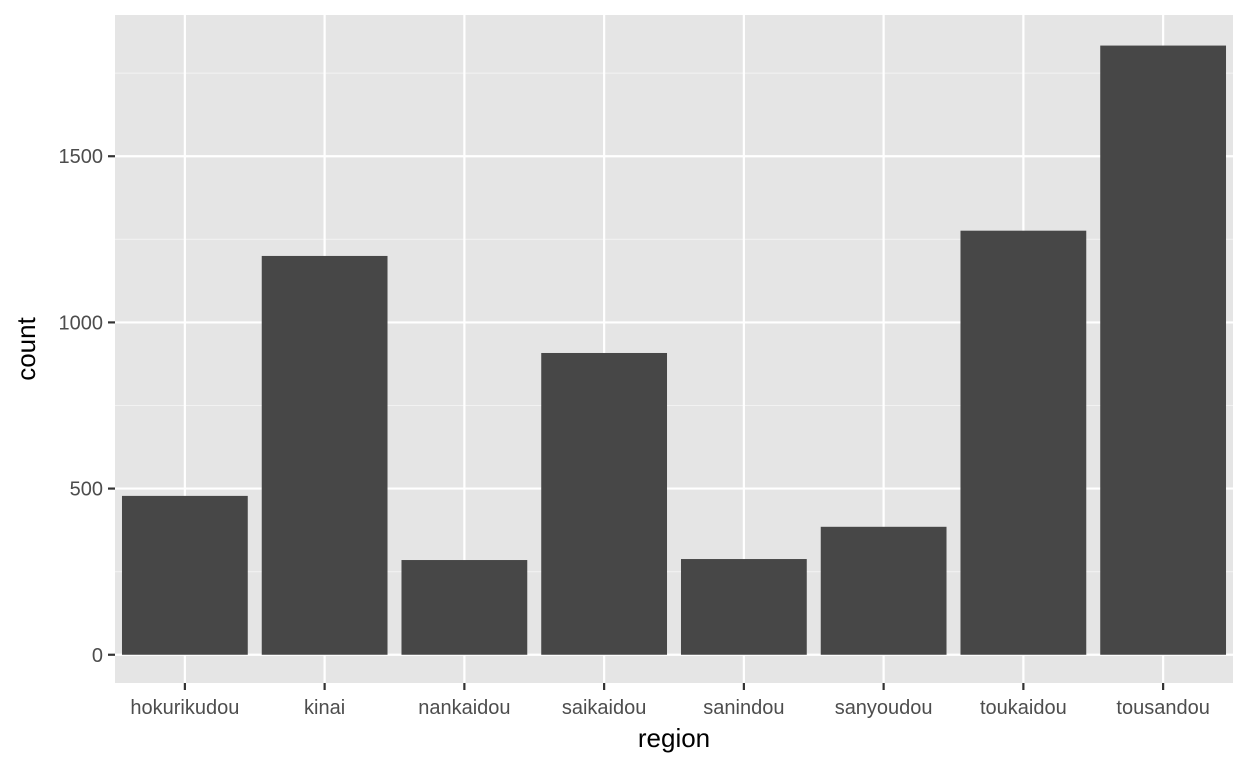 Image resolution: width=1248 pixels, height=768 pixels. What do you see at coordinates (81, 323) in the screenshot?
I see `y-tick-label: 1000` at bounding box center [81, 323].